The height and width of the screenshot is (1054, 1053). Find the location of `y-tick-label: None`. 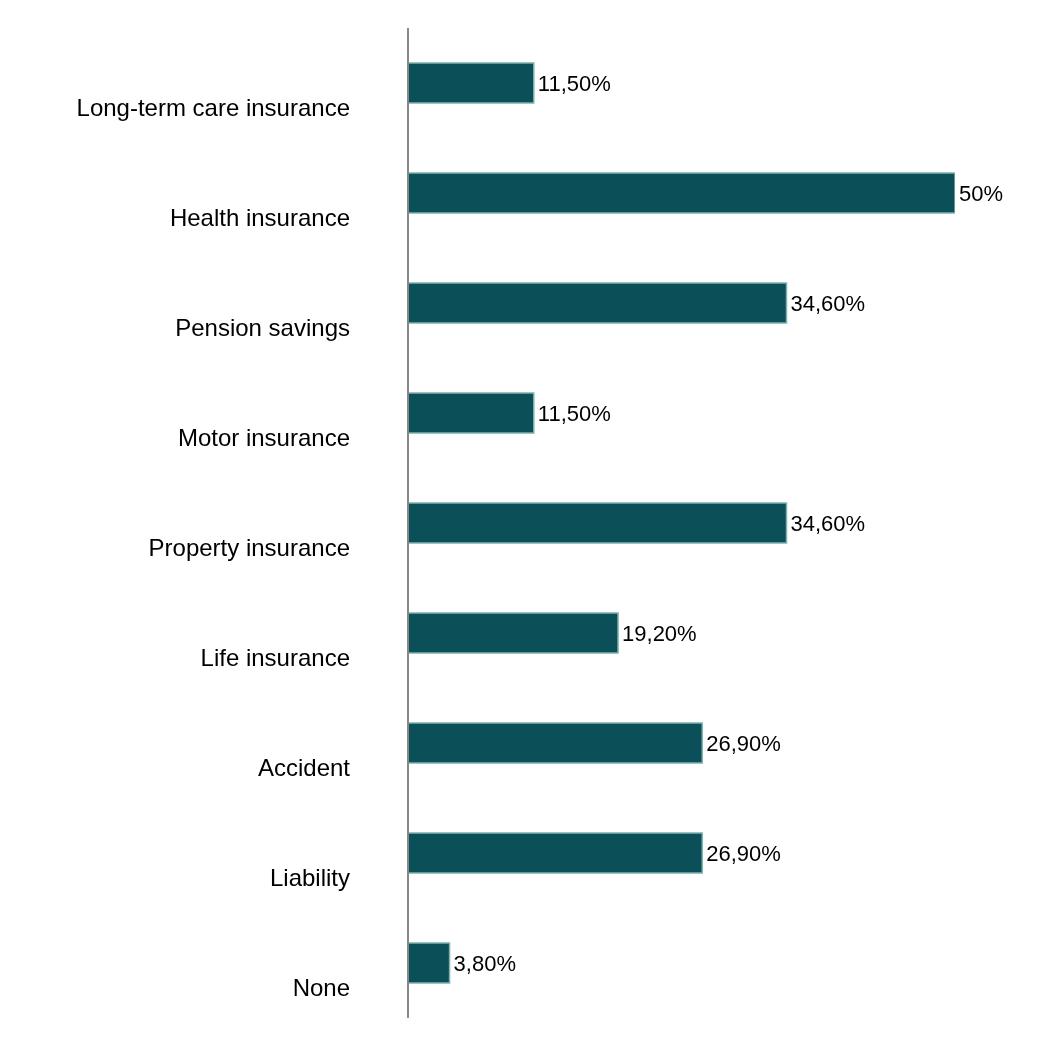

y-tick-label: None is located at coordinates (321, 987).